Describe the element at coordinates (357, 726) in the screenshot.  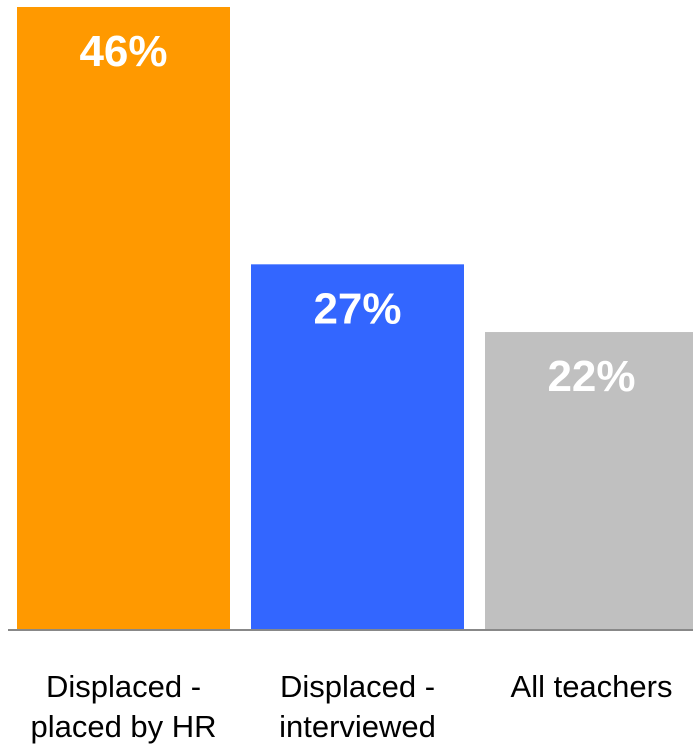
I see `category-label-2-line-2: interviewed` at that location.